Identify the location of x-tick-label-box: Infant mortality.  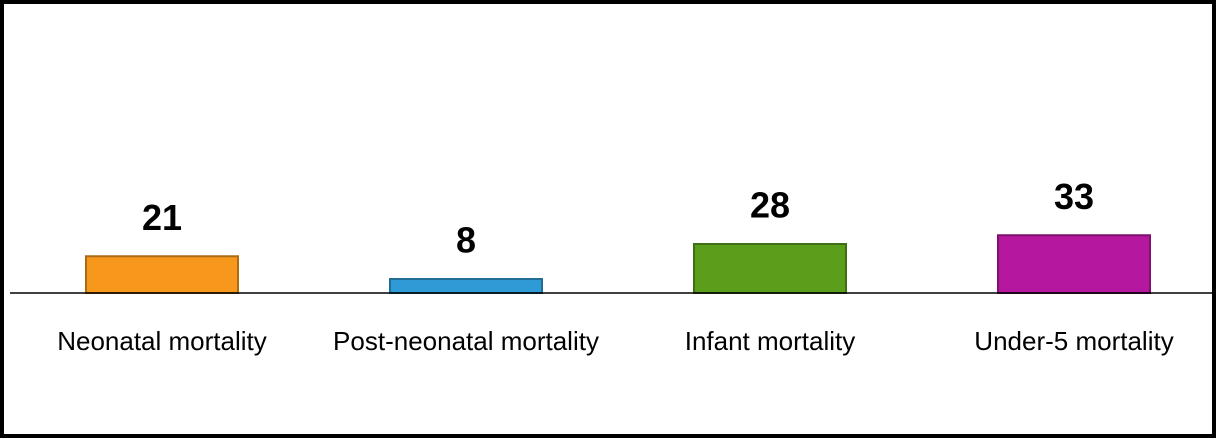
(770, 341).